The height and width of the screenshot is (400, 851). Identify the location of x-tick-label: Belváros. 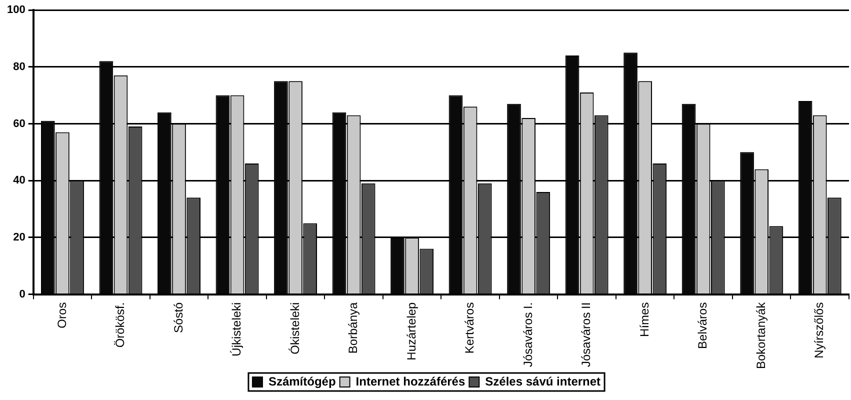
(703, 325).